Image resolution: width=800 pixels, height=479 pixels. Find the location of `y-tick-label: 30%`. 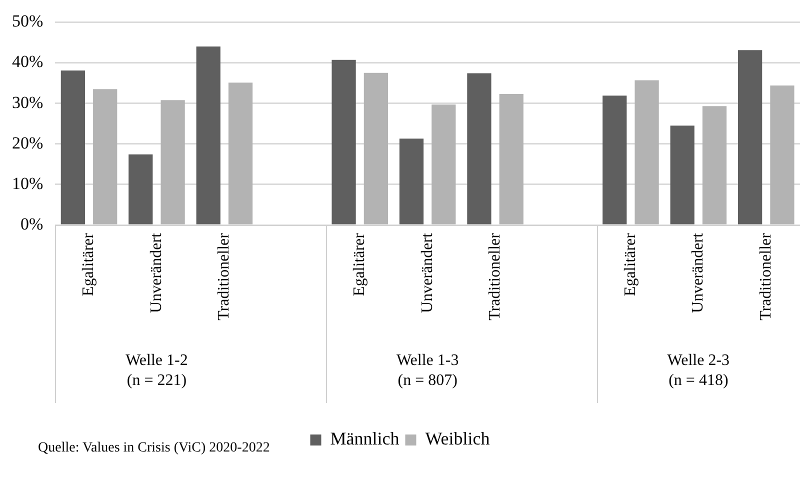

y-tick-label: 30% is located at coordinates (28, 102).